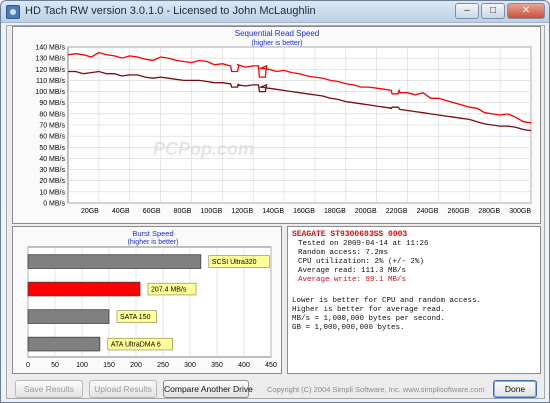 This screenshot has height=403, width=550. Describe the element at coordinates (52, 181) in the screenshot. I see `y-tick-label: 20 MB/s` at that location.